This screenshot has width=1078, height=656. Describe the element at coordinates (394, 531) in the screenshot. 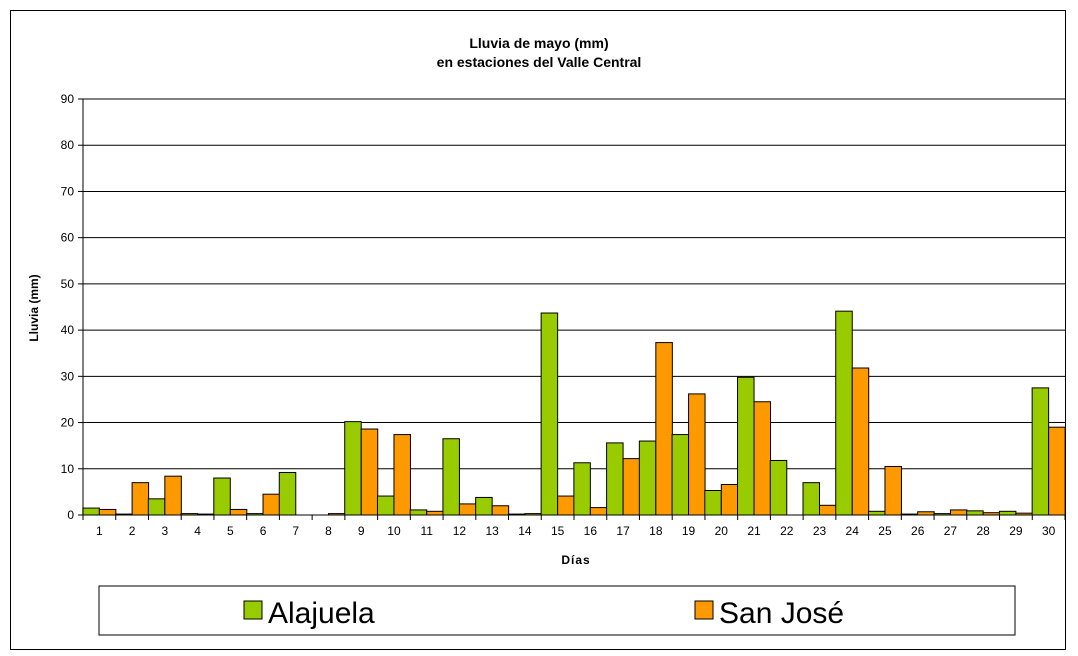

I see `x-tick-label: 10` at that location.